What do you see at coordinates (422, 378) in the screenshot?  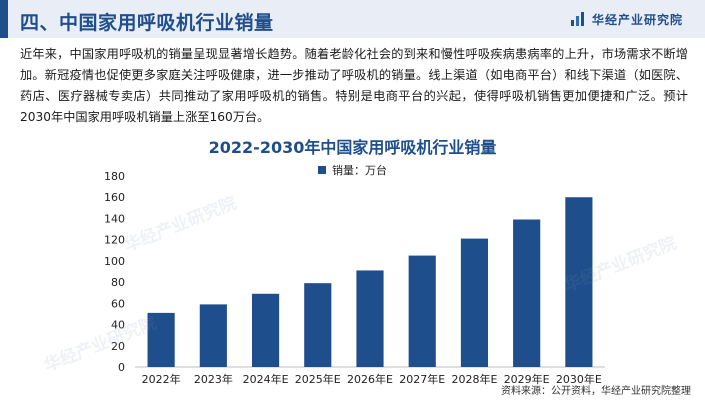 I see `x-tick-label: 2027年E` at bounding box center [422, 378].